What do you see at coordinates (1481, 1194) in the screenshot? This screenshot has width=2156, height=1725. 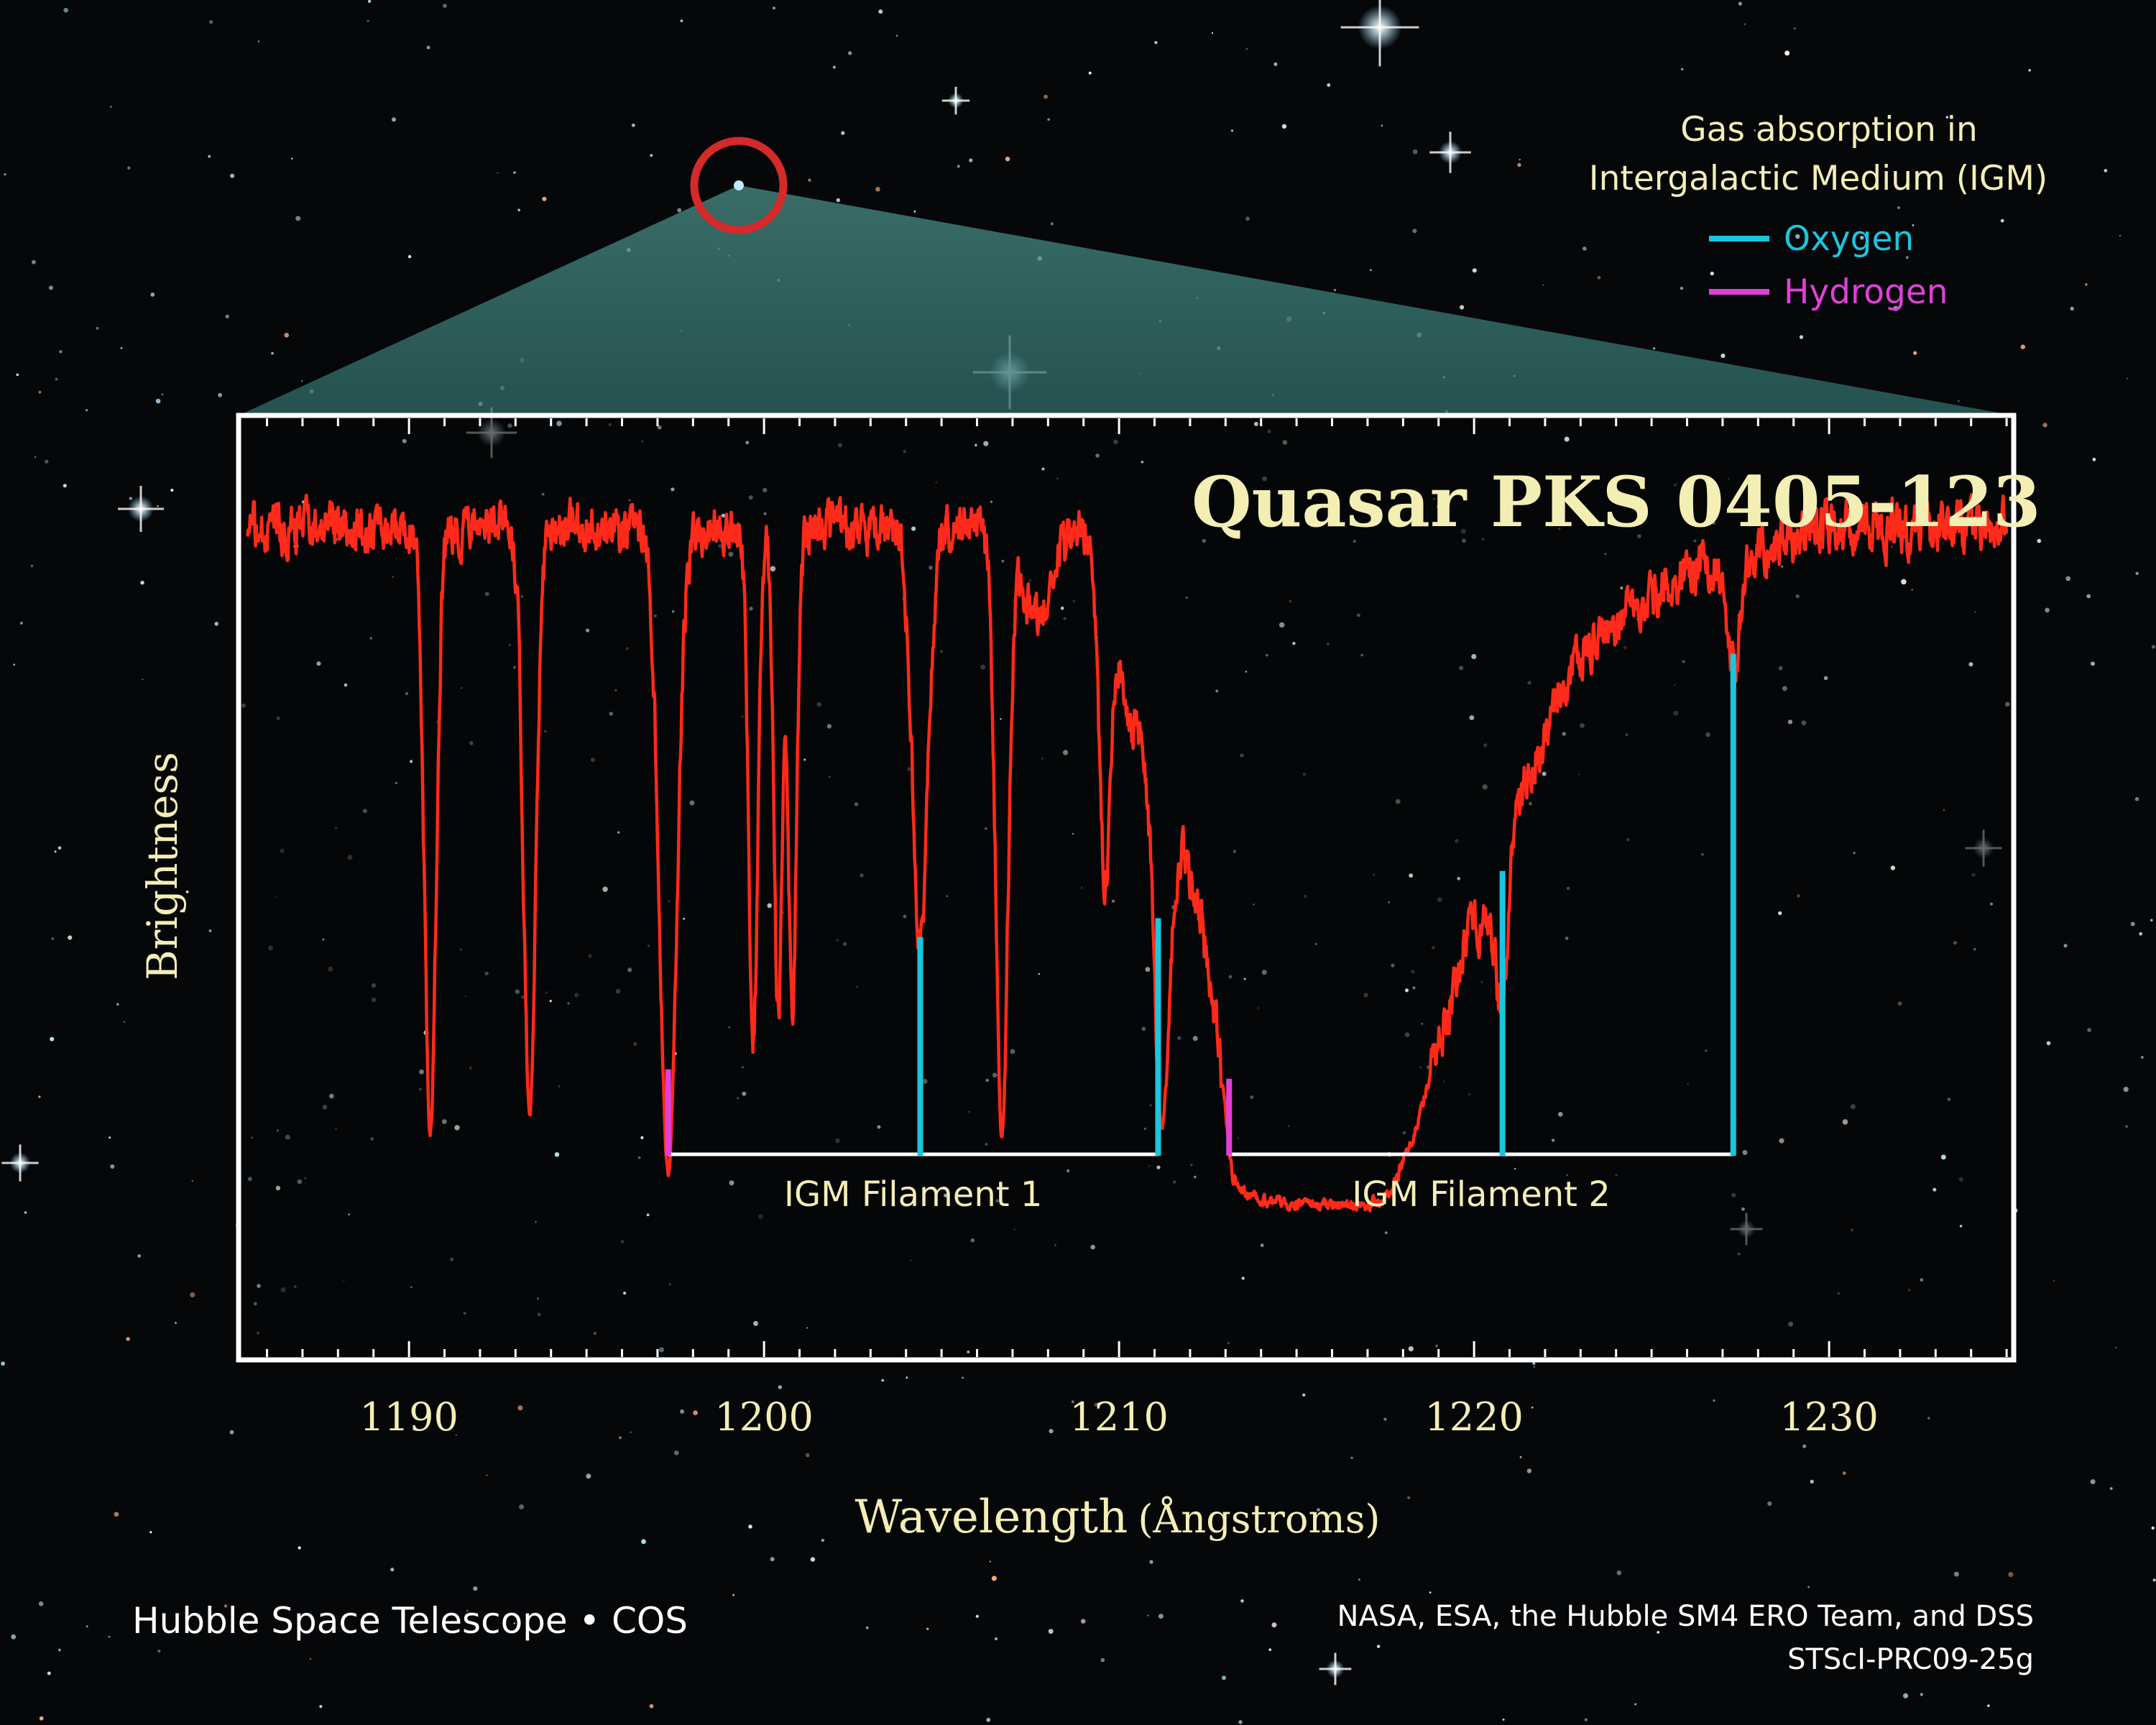 I see `filament-label-2: IGM Filament 2` at bounding box center [1481, 1194].